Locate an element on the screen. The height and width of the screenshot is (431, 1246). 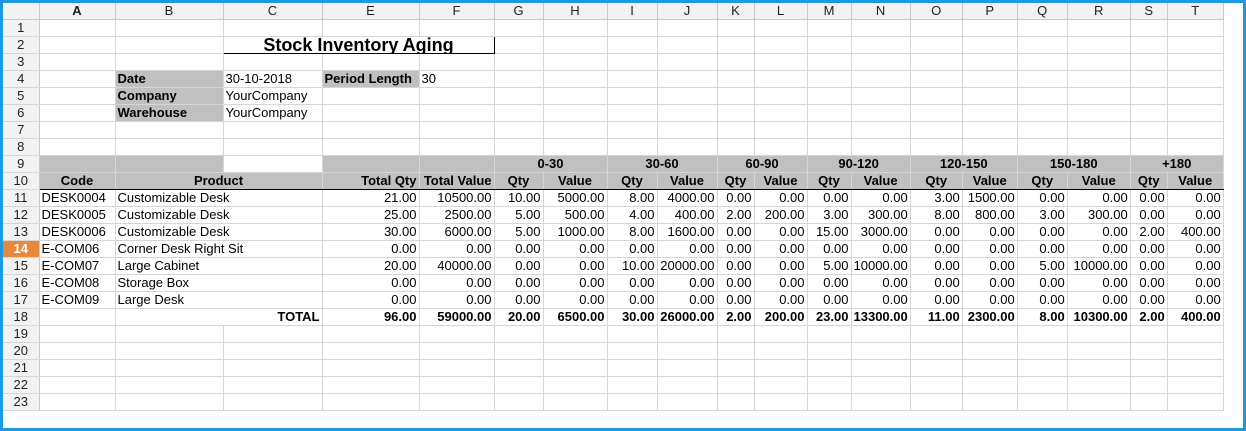
bucket-qty: 2.00 is located at coordinates (1149, 232).